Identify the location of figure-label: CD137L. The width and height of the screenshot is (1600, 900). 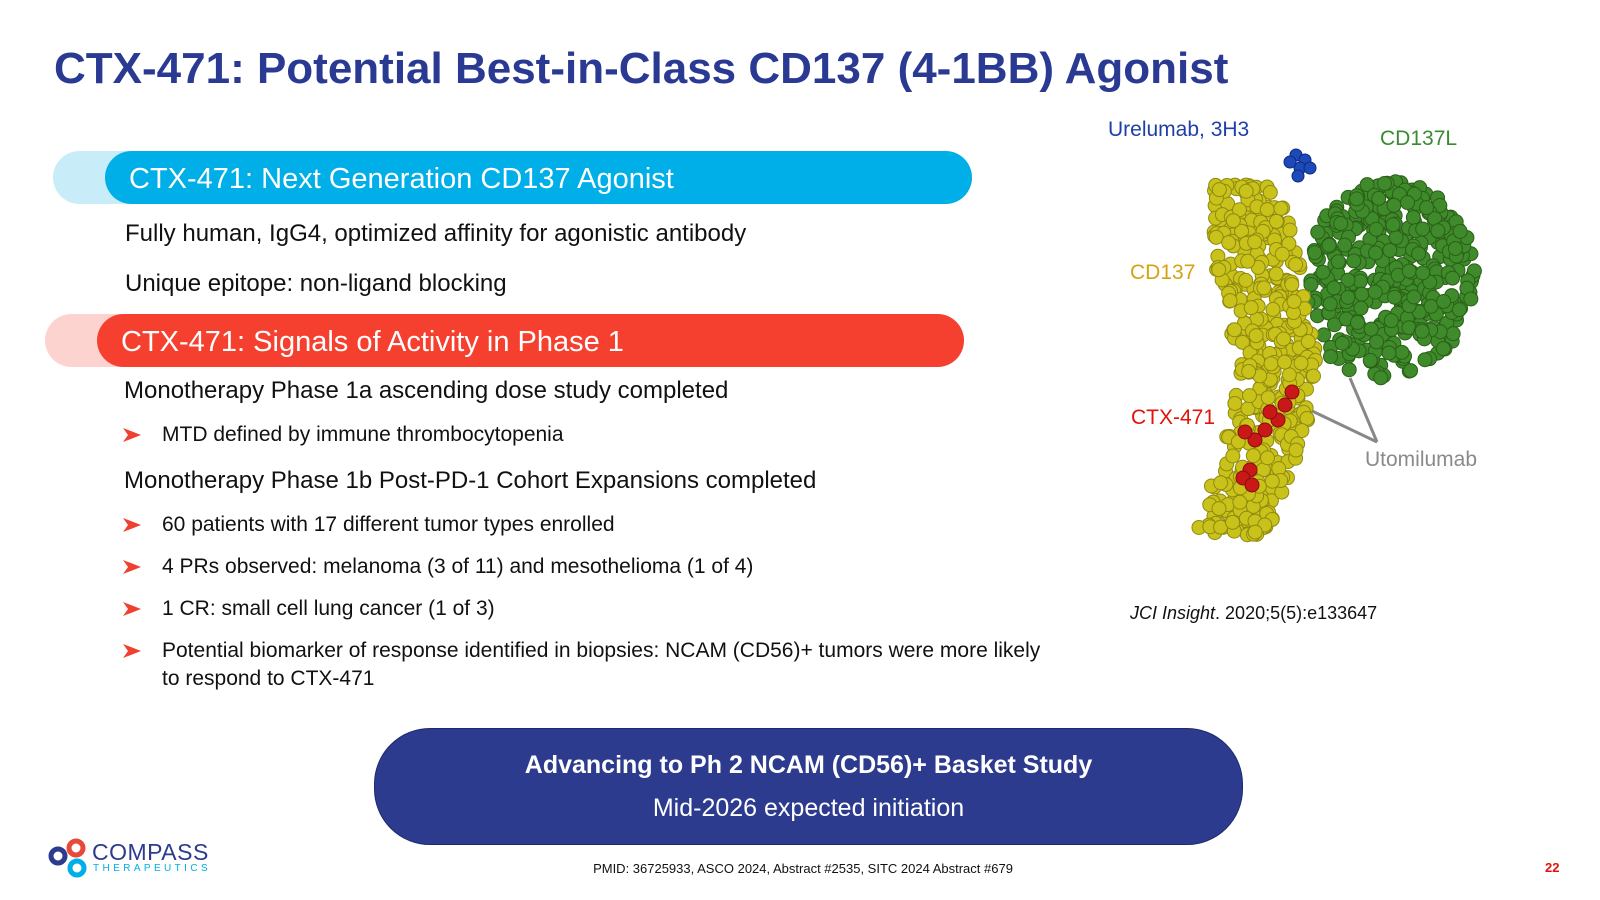
(1419, 138).